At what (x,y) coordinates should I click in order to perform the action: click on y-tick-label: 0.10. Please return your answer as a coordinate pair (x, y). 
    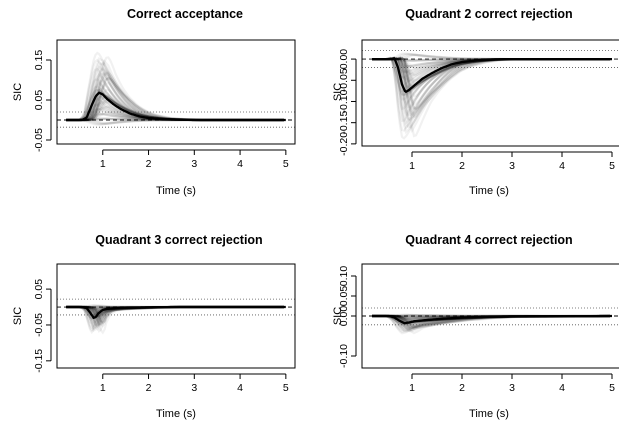
    Looking at the image, I should click on (344, 276).